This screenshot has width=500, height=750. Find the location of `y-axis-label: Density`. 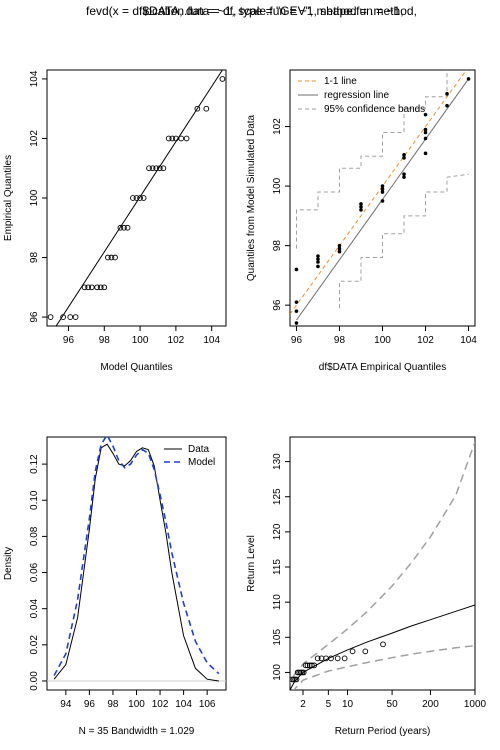

y-axis-label: Density is located at coordinates (8, 563).